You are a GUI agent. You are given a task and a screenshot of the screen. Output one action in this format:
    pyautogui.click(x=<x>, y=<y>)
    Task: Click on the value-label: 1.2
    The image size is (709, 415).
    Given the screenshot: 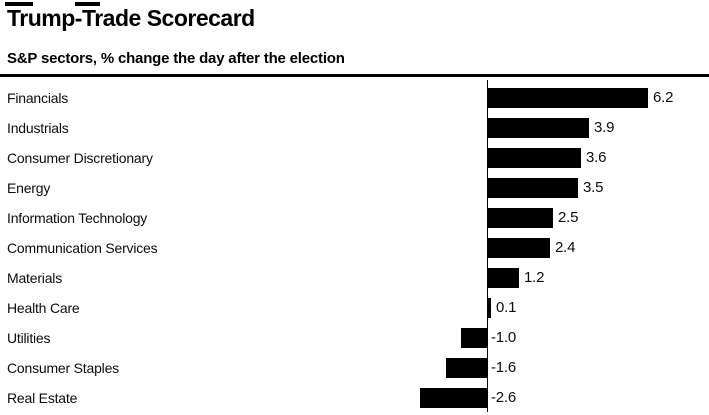 What is the action you would take?
    pyautogui.click(x=534, y=277)
    